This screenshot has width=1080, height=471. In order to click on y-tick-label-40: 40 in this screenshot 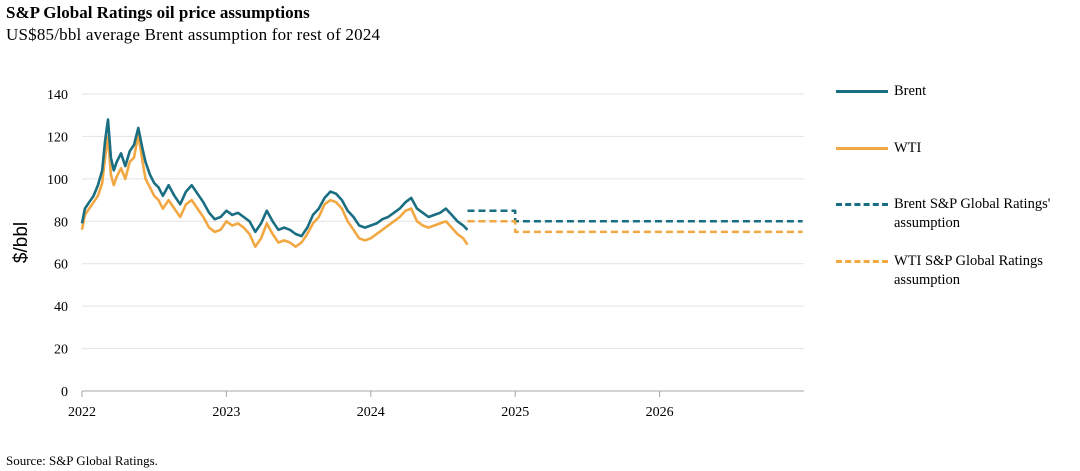, I will do `click(61, 307)`.